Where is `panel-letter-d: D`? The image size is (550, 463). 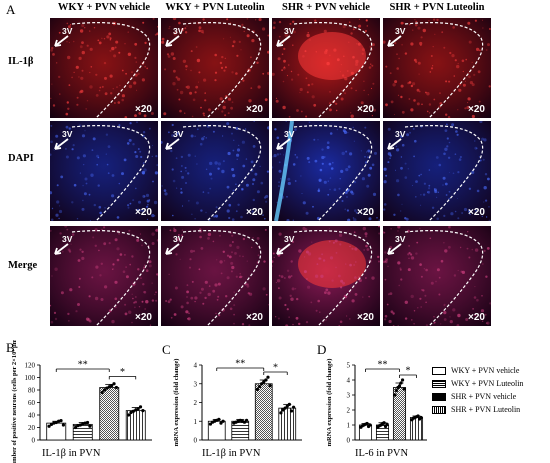 panel-letter-d: D is located at coordinates (322, 349).